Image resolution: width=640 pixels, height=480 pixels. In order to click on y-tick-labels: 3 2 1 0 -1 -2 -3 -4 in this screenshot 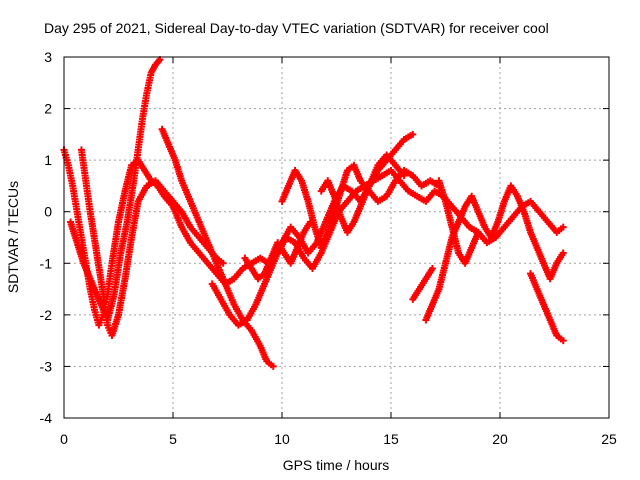, I will do `click(46, 237)`.